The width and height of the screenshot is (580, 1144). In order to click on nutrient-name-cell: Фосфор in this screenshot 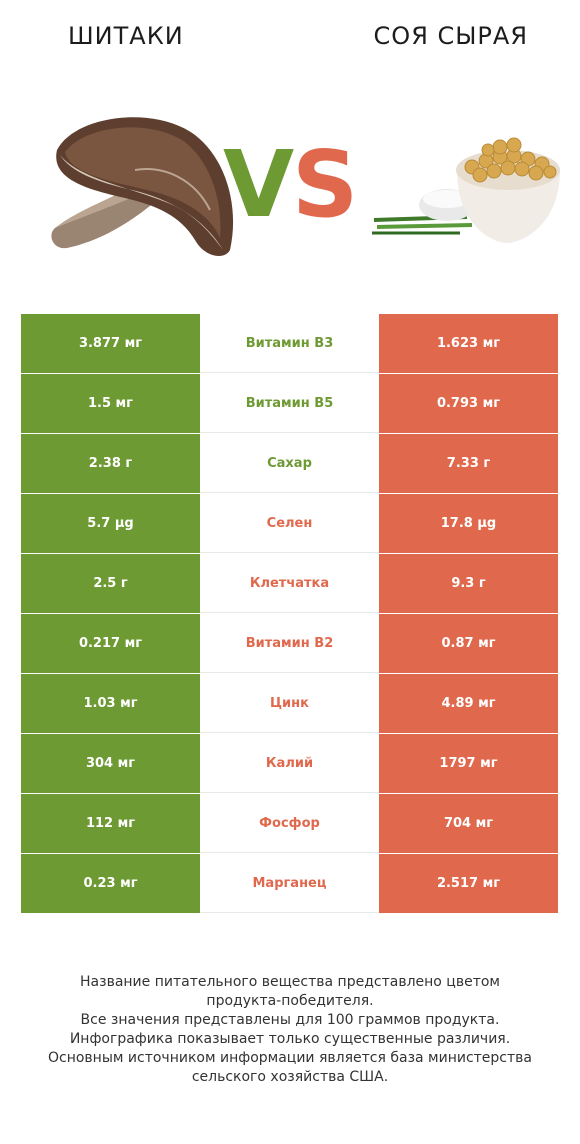, I will do `click(289, 823)`.